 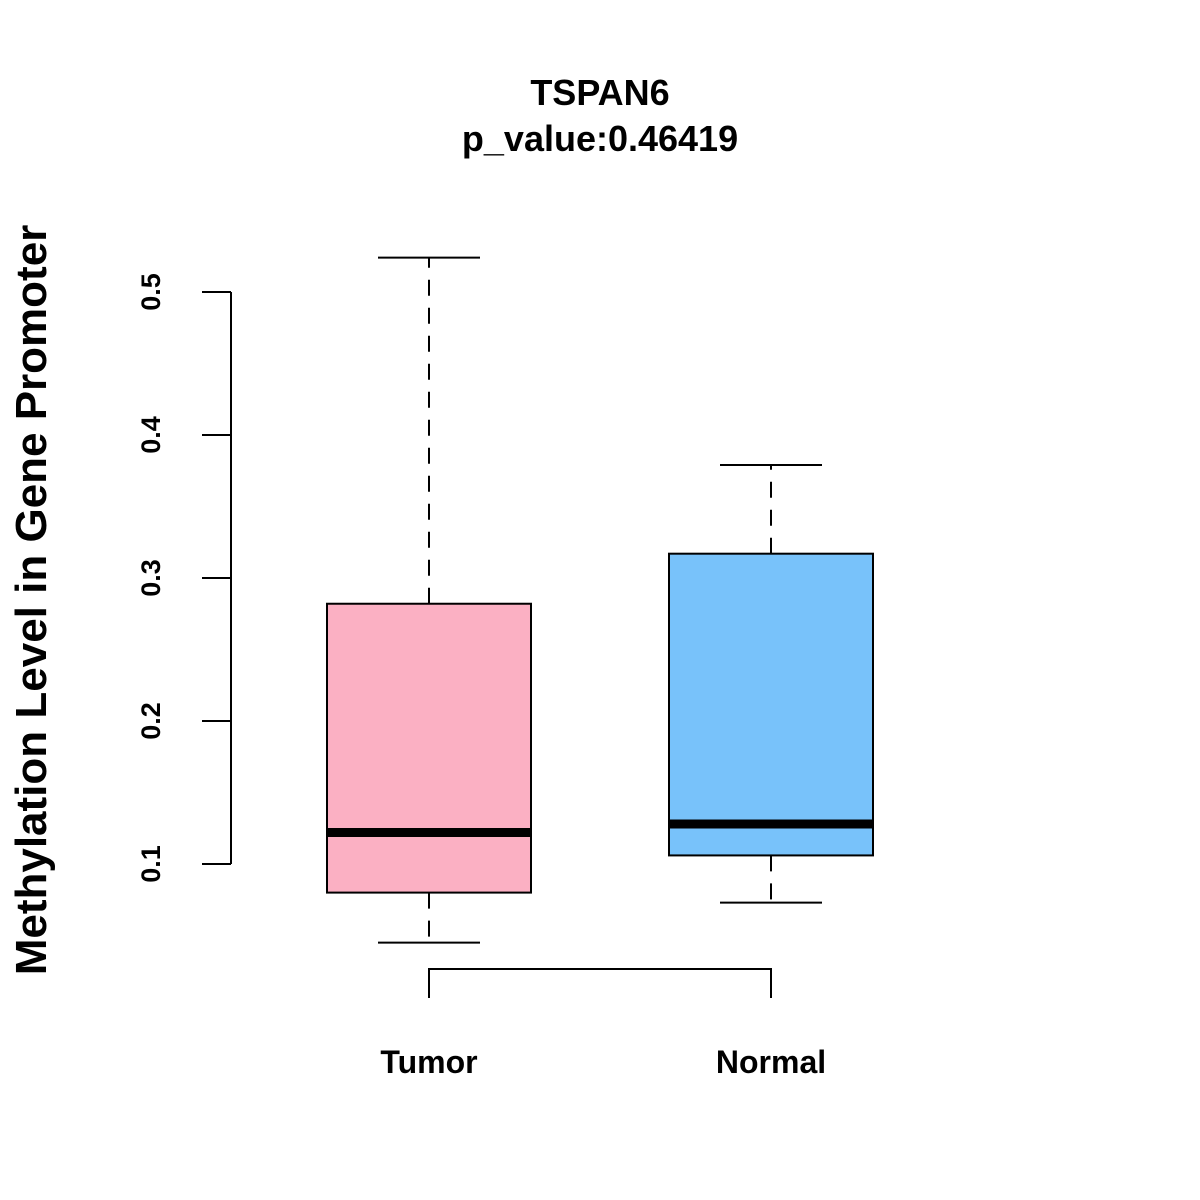 I want to click on y-axis-label: Methylation Level in Gene Promoter, so click(x=31, y=600).